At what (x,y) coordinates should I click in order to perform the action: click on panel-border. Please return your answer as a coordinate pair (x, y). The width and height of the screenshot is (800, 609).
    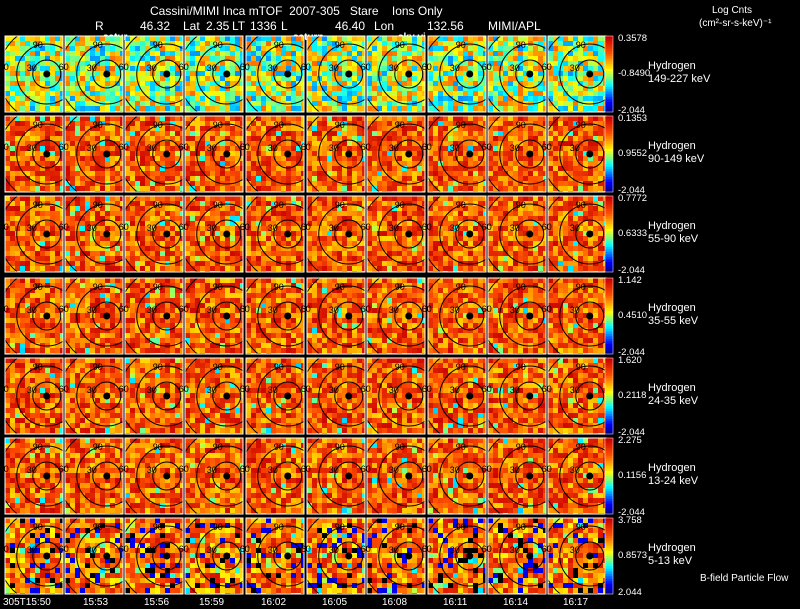
    Looking at the image, I should click on (517, 154).